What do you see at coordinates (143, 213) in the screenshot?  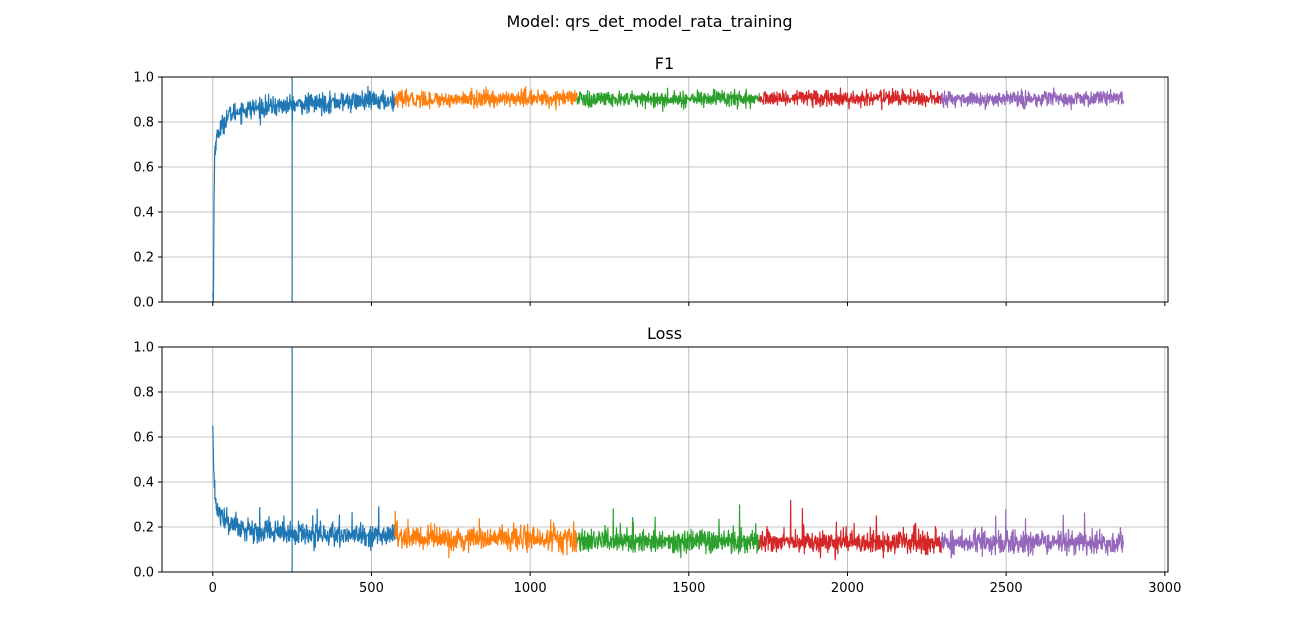 I see `f1-ytick-label-0.4: 0.4` at bounding box center [143, 213].